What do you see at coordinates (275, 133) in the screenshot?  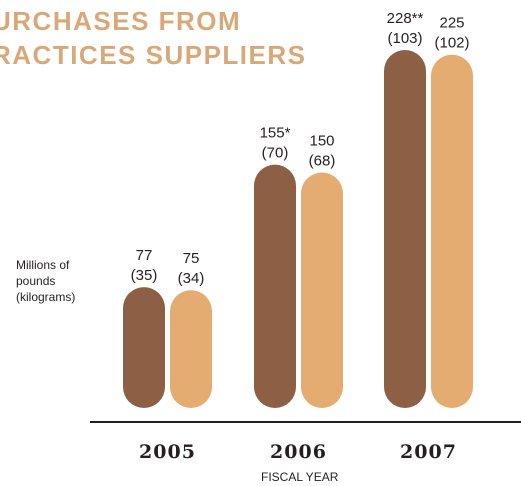 I see `value-label-2006-series-1: 155*` at bounding box center [275, 133].